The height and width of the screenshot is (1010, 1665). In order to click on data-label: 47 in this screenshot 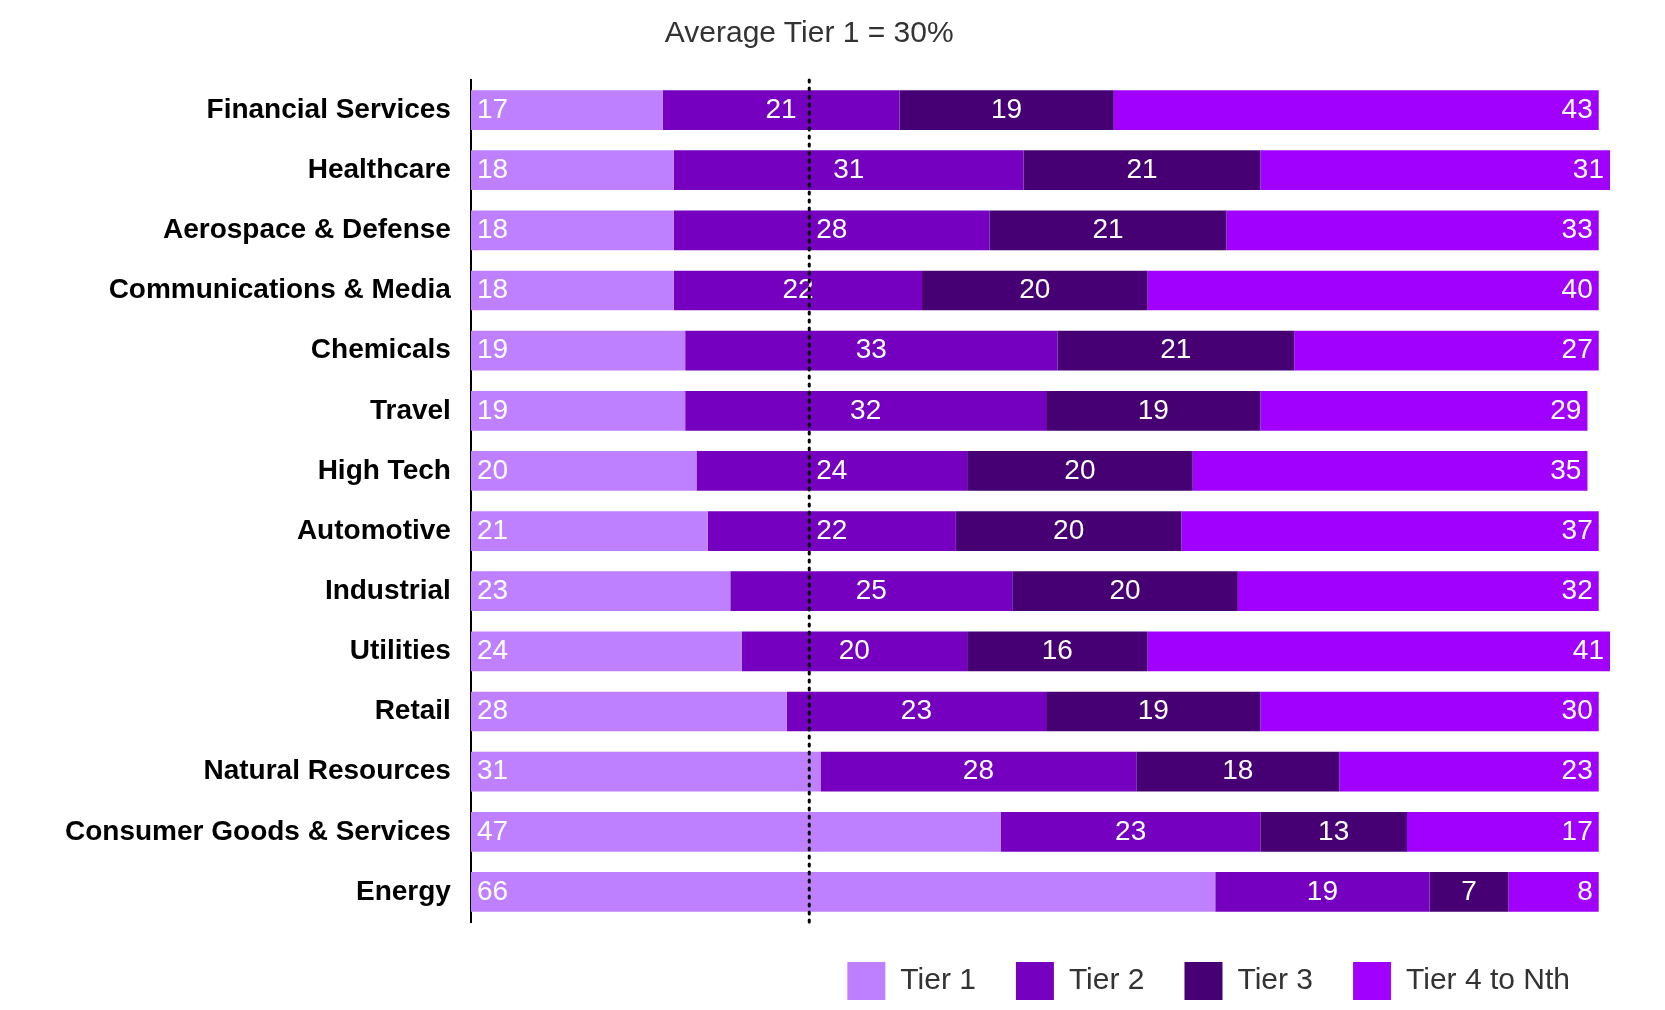, I will do `click(492, 830)`.